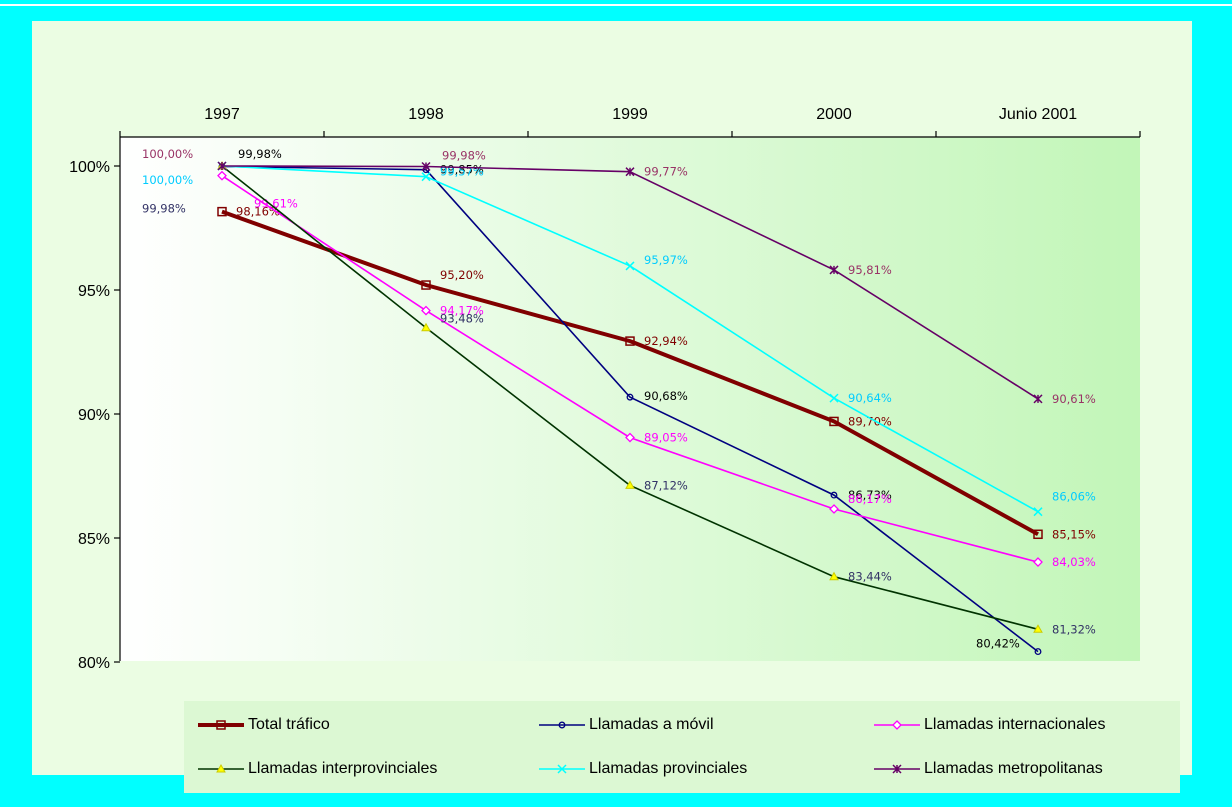  What do you see at coordinates (870, 398) in the screenshot?
I see `data-label: 90,64%` at bounding box center [870, 398].